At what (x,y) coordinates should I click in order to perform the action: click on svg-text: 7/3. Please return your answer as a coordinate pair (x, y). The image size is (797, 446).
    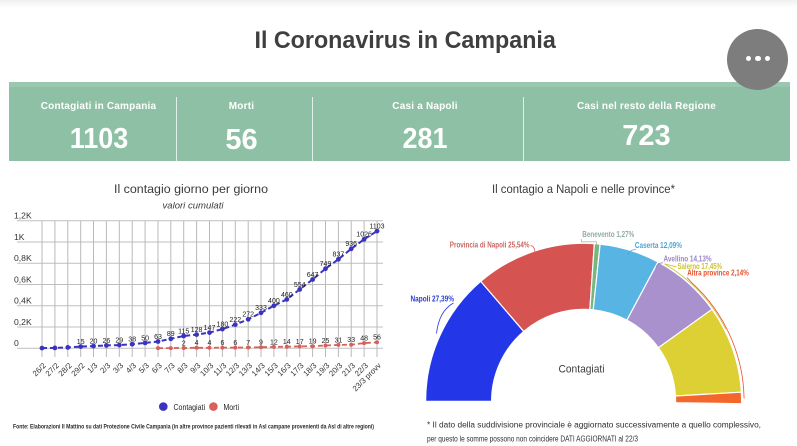
    Looking at the image, I should click on (170, 368).